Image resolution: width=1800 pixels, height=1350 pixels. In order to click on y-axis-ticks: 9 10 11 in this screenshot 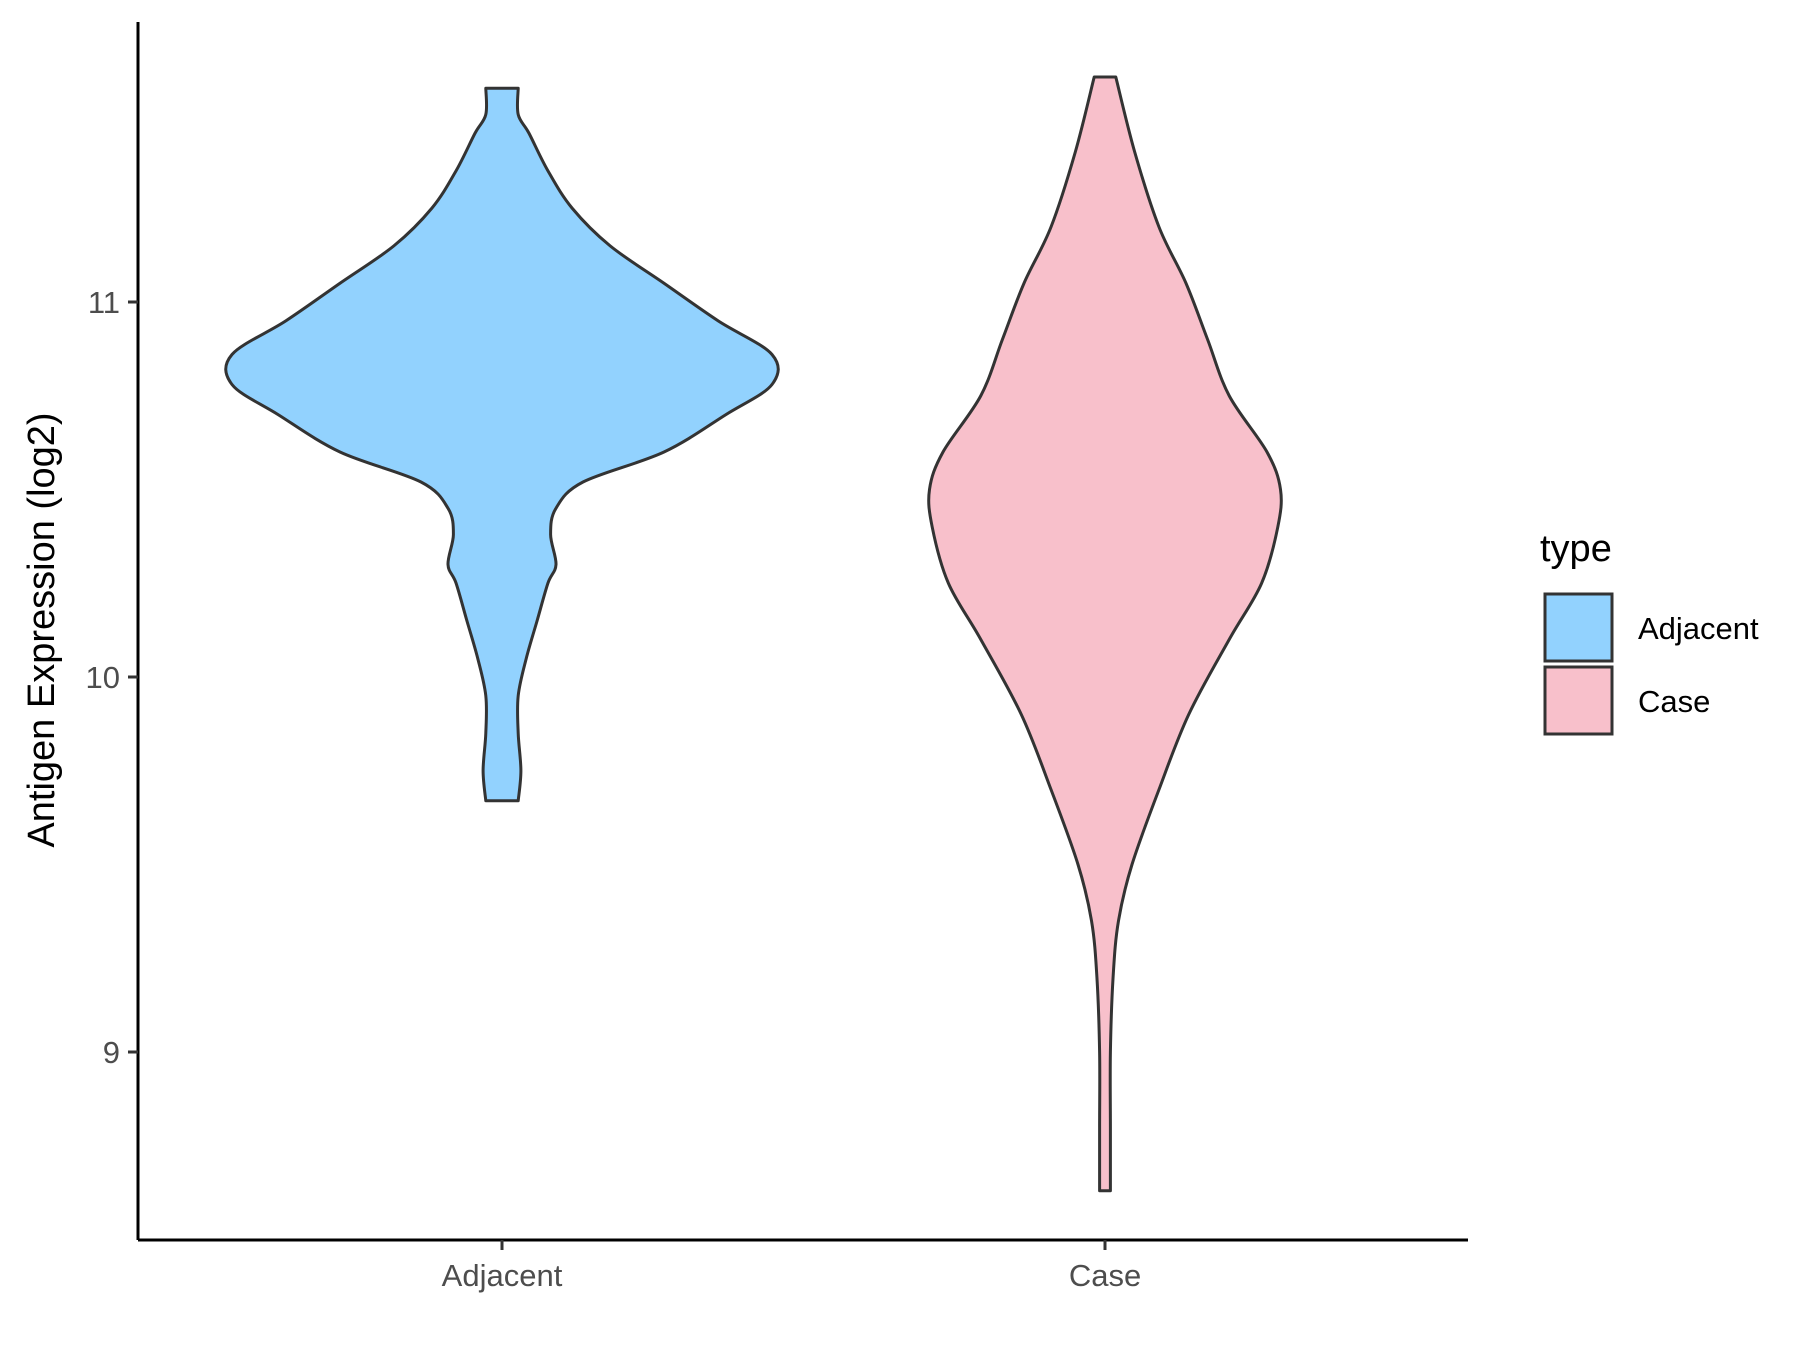, I will do `click(112, 677)`.